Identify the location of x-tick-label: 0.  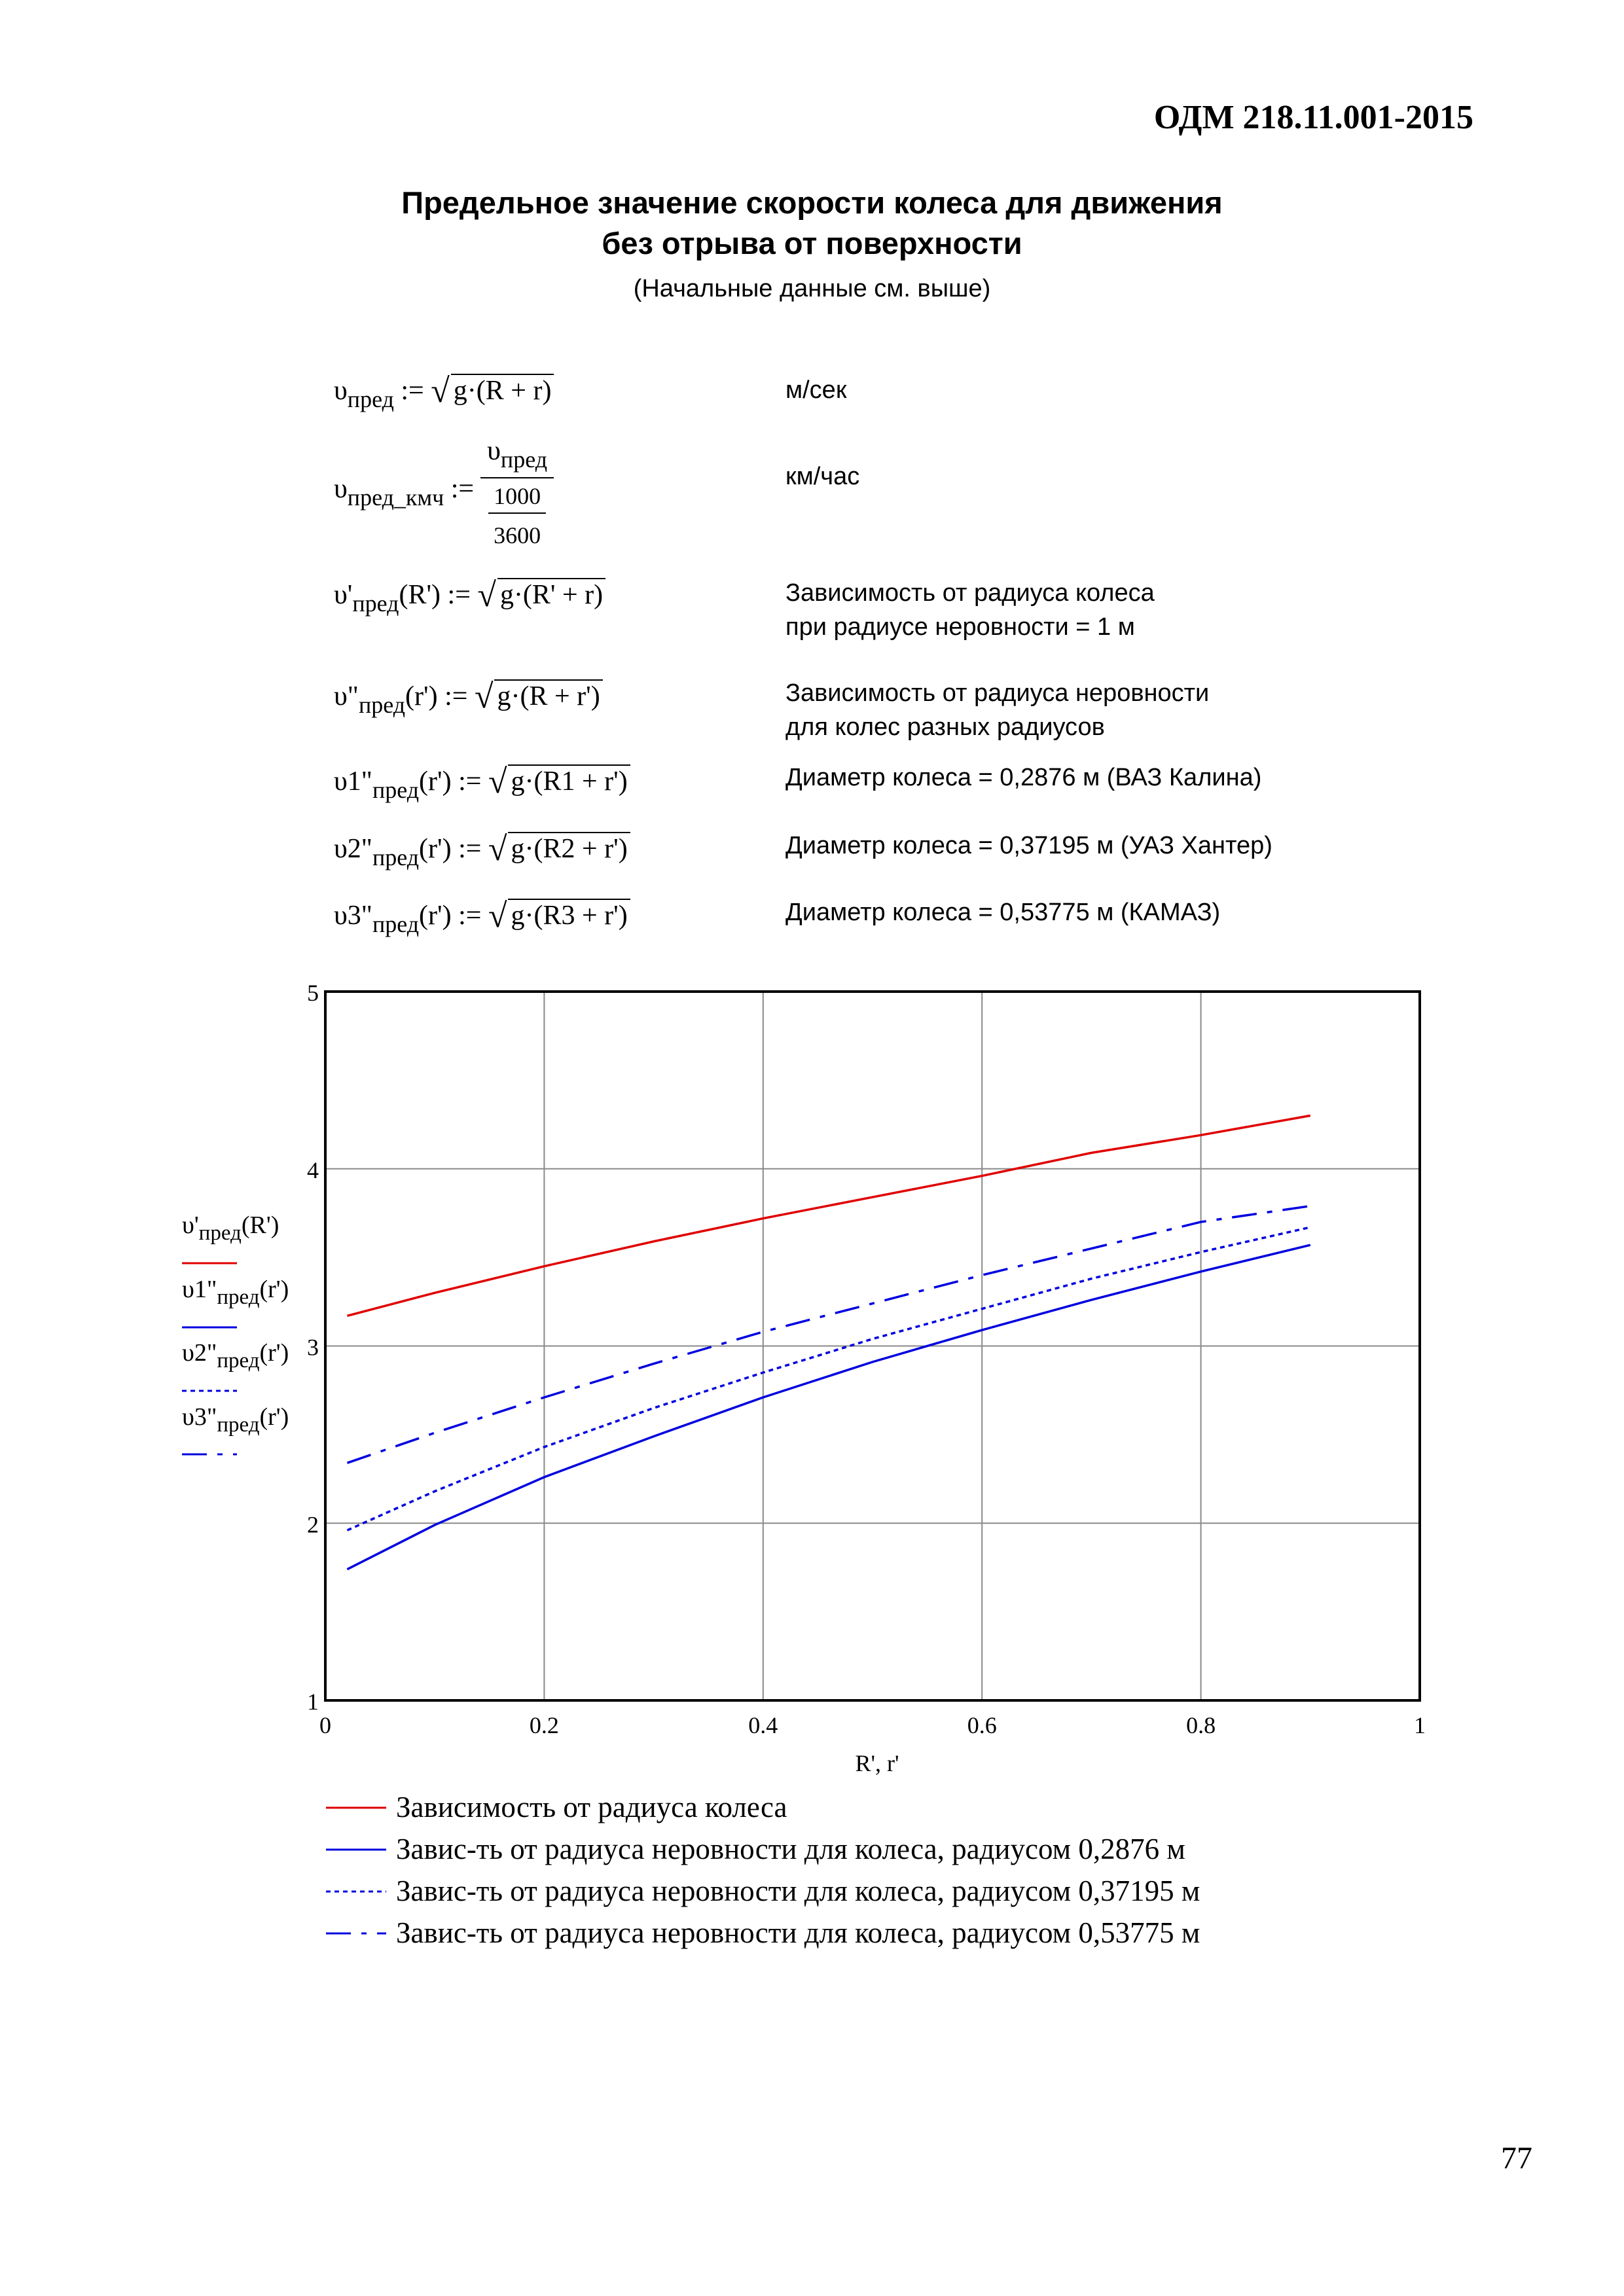
(325, 1725).